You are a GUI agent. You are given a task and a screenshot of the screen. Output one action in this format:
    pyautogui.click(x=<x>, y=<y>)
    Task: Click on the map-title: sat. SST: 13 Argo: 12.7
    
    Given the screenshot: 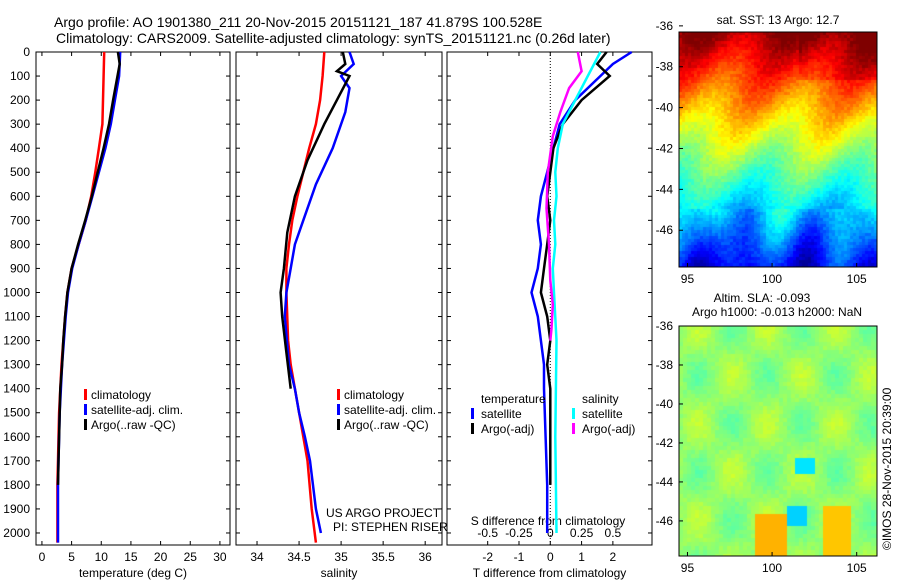 What is the action you would take?
    pyautogui.click(x=778, y=20)
    